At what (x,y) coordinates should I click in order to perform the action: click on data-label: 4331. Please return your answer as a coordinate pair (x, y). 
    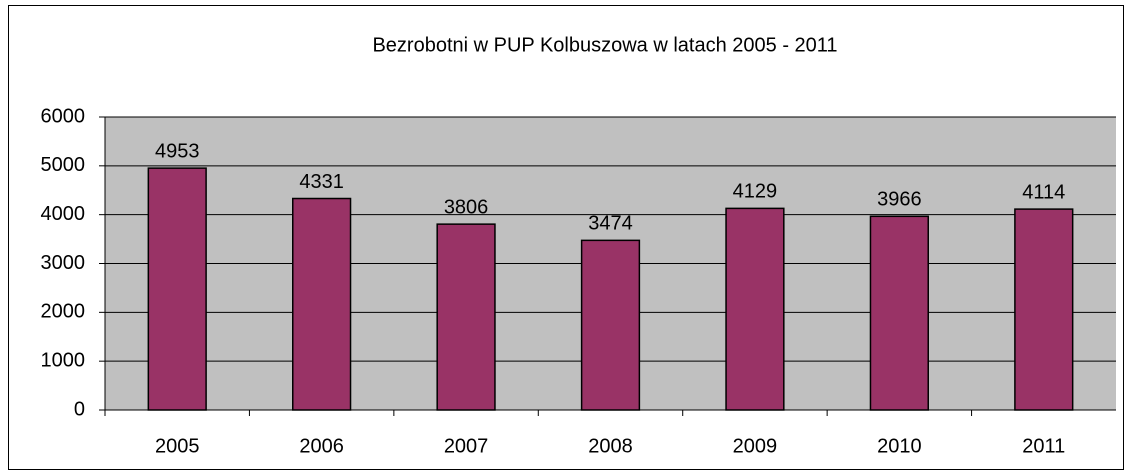
    Looking at the image, I should click on (321, 182).